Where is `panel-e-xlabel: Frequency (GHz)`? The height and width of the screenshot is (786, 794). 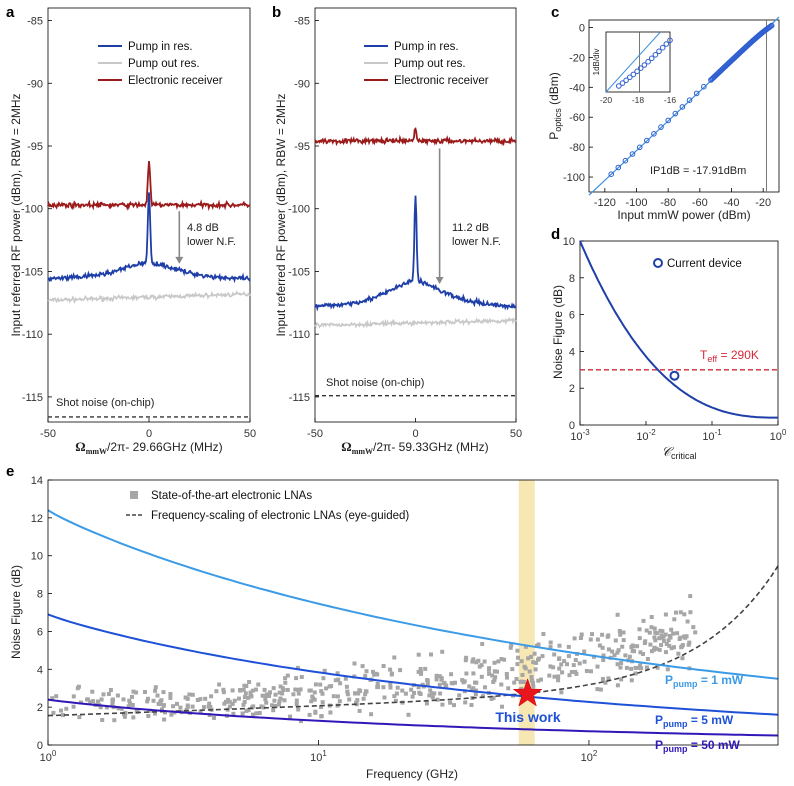 panel-e-xlabel: Frequency (GHz) is located at coordinates (412, 774).